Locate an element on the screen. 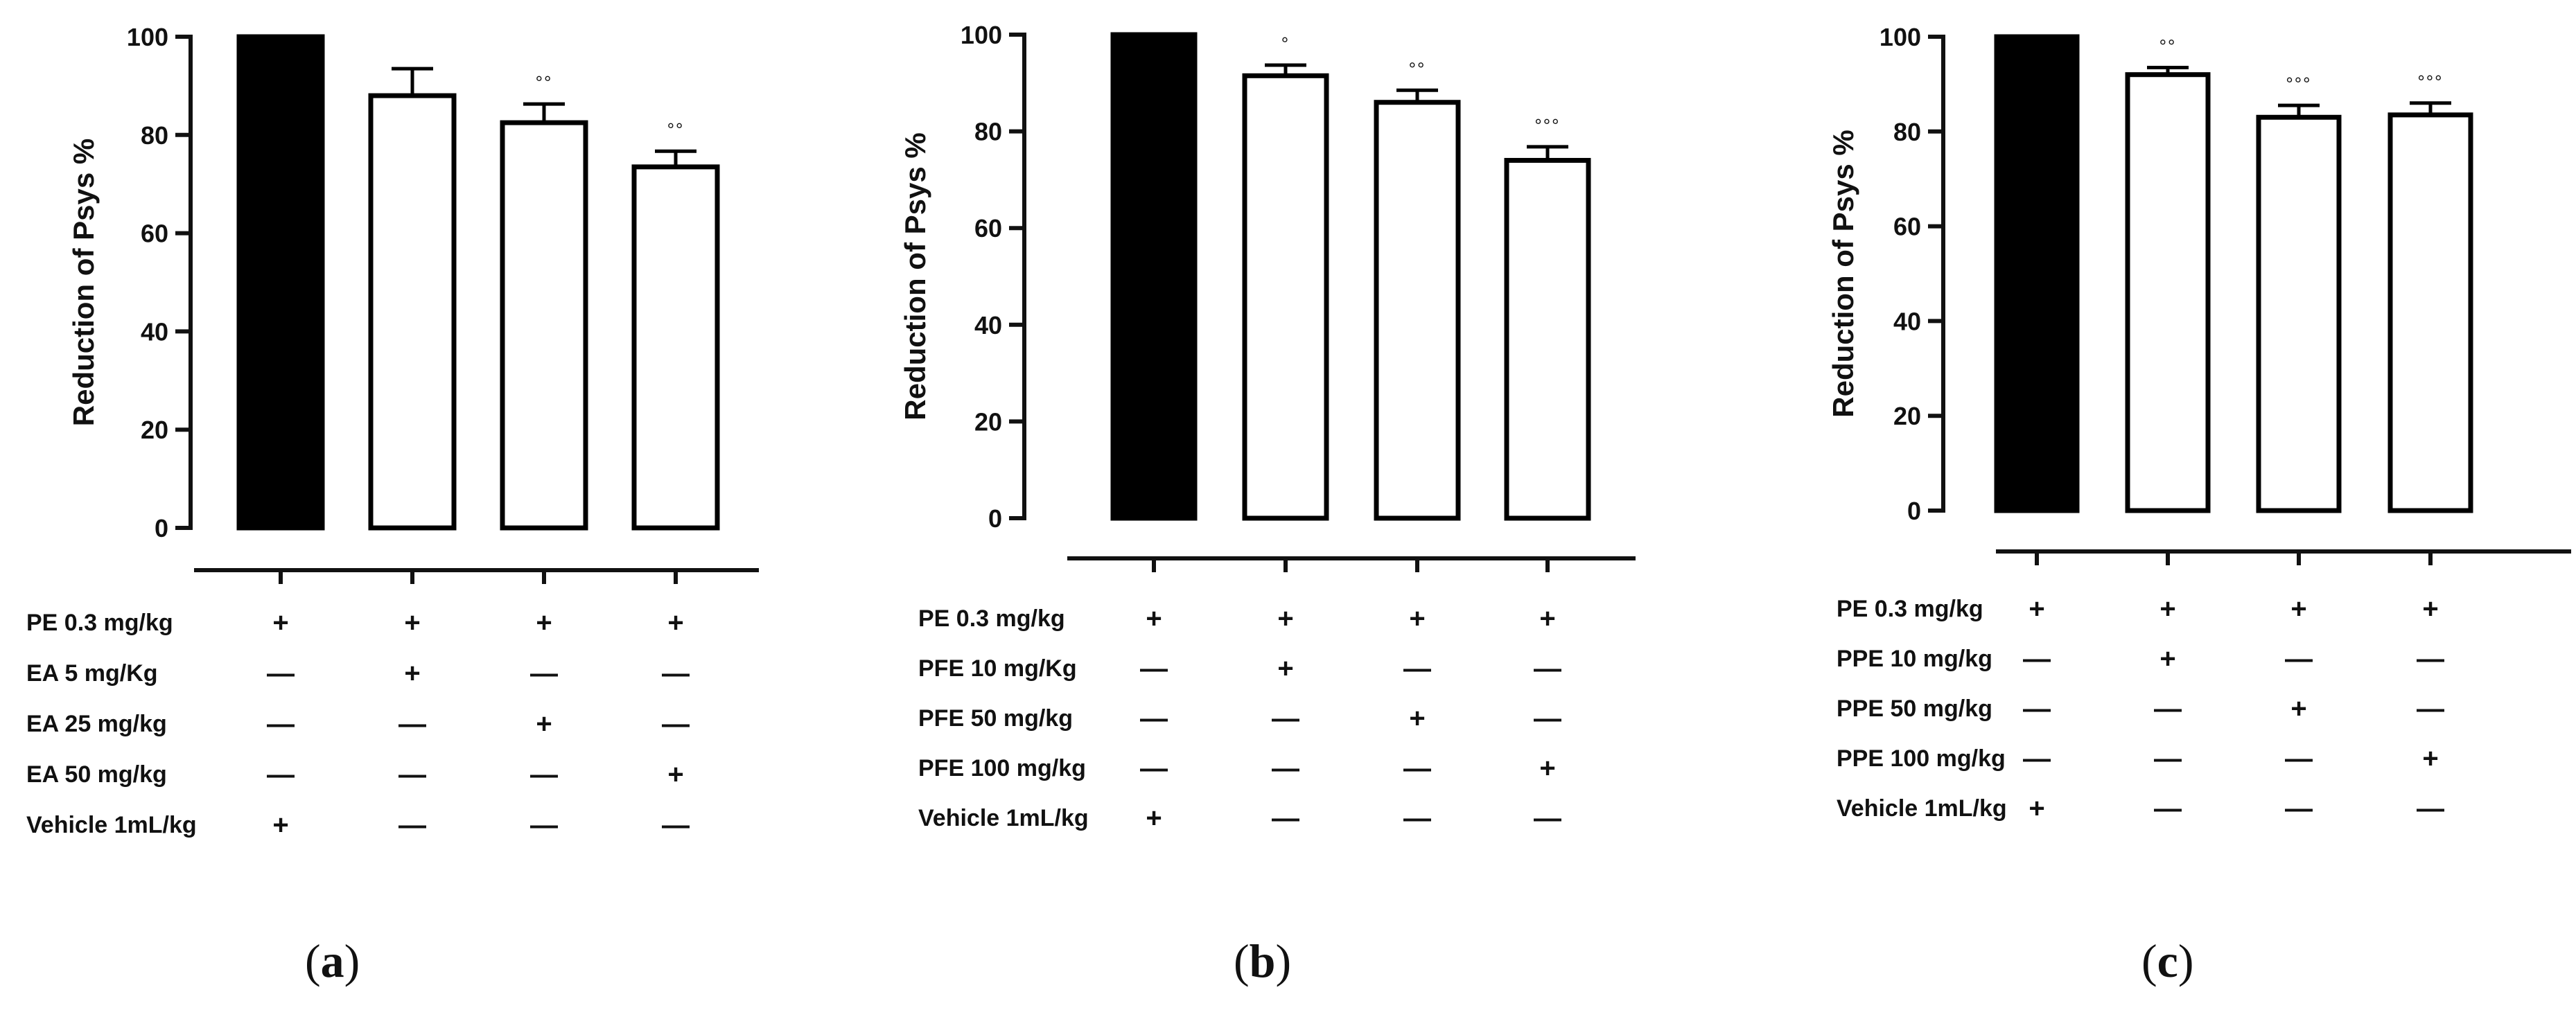 The width and height of the screenshot is (2576, 1017). treatment-mark-b-3-0: — is located at coordinates (1154, 768).